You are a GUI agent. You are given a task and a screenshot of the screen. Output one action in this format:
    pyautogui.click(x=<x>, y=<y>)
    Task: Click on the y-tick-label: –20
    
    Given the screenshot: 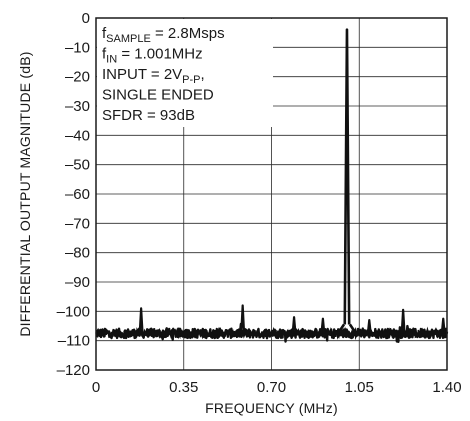 What is the action you would take?
    pyautogui.click(x=77, y=77)
    